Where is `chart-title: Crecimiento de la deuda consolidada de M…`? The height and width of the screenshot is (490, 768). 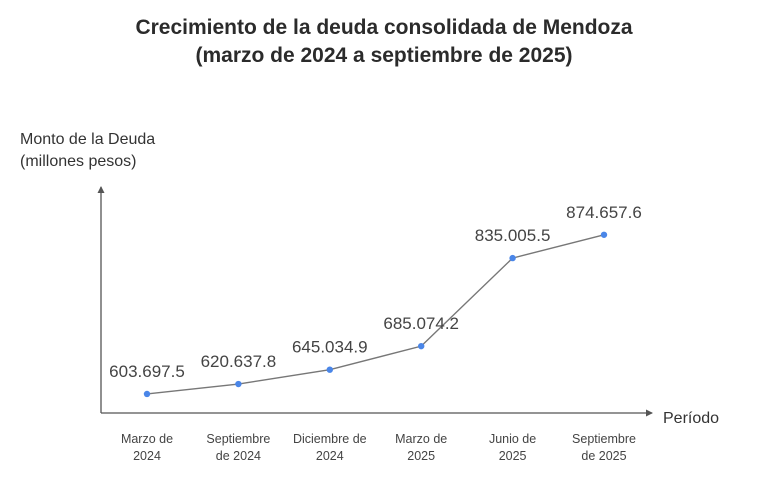 chart-title: Crecimiento de la deuda consolidada de M… is located at coordinates (384, 42).